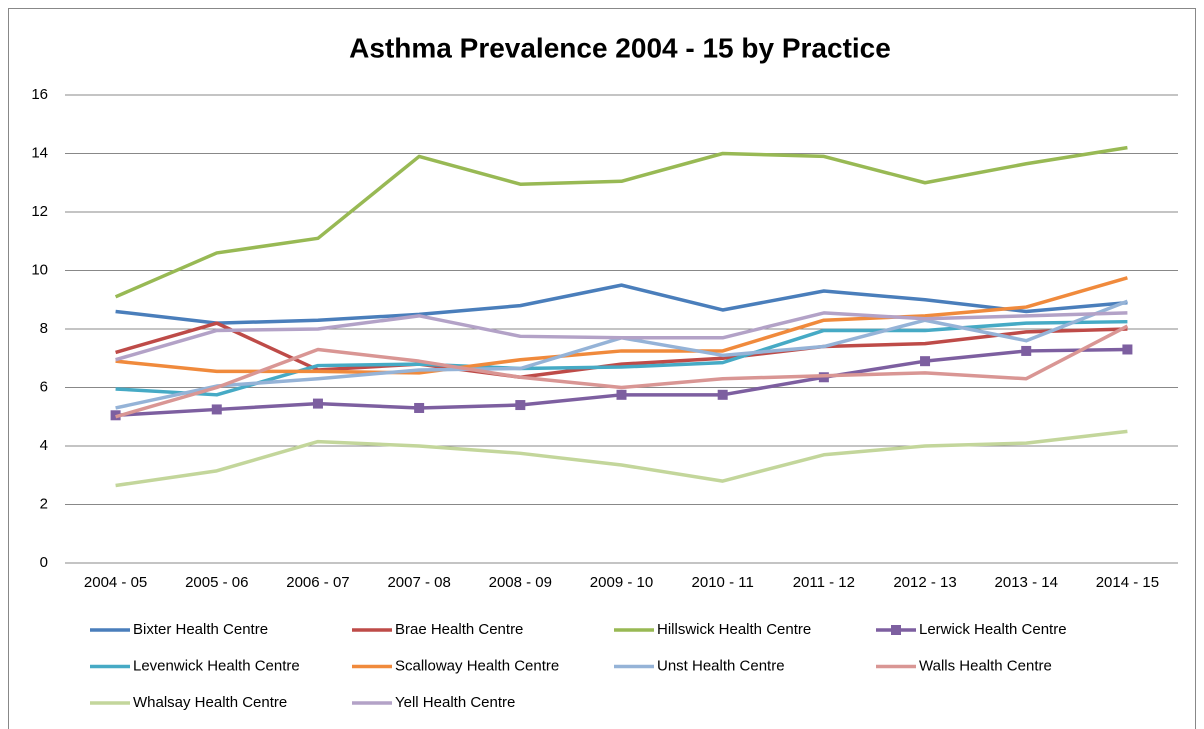 This screenshot has width=1204, height=729. Describe the element at coordinates (621, 582) in the screenshot. I see `x-tick-label: 2009 - 10` at that location.